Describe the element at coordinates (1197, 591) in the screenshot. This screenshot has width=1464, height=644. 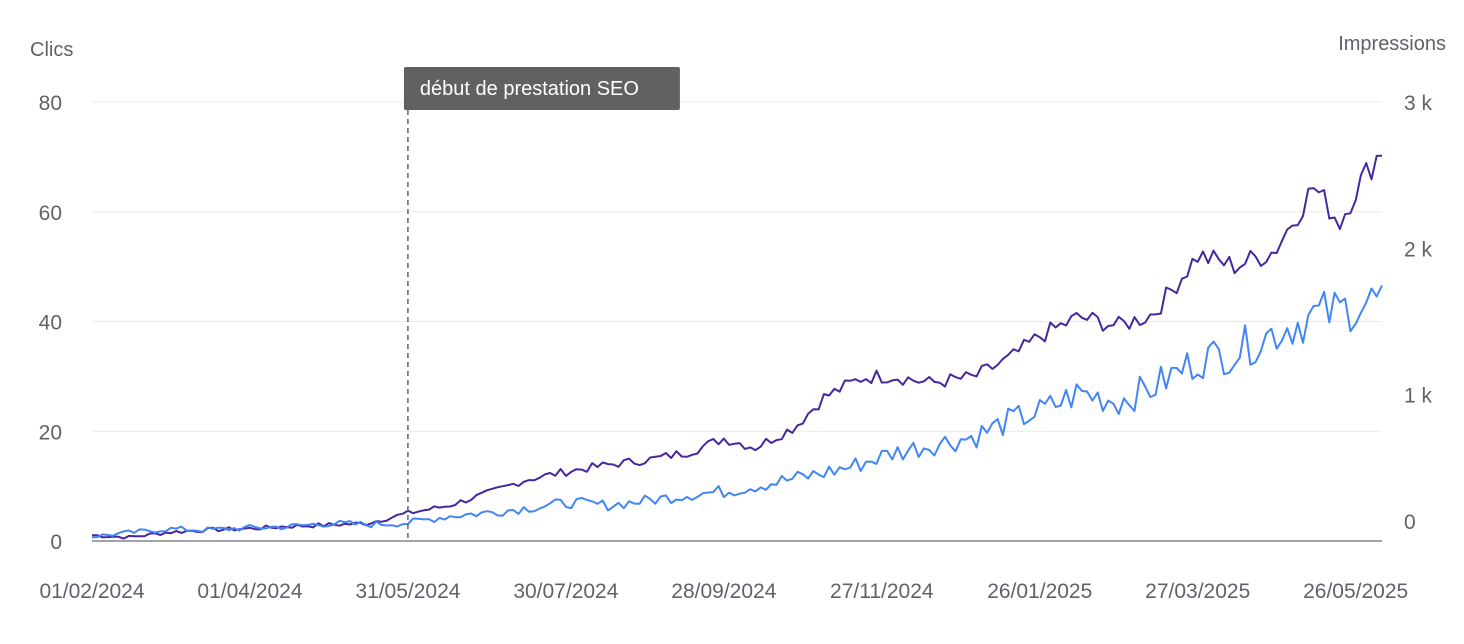
I see `x-tick-label: 27/03/2025` at that location.